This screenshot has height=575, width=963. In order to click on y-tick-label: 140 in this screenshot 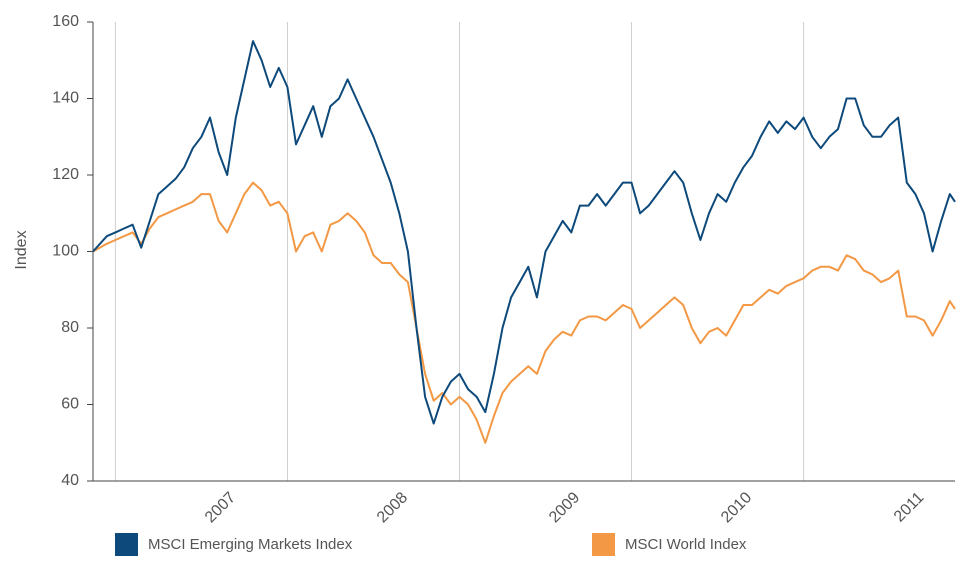, I will do `click(65, 98)`.